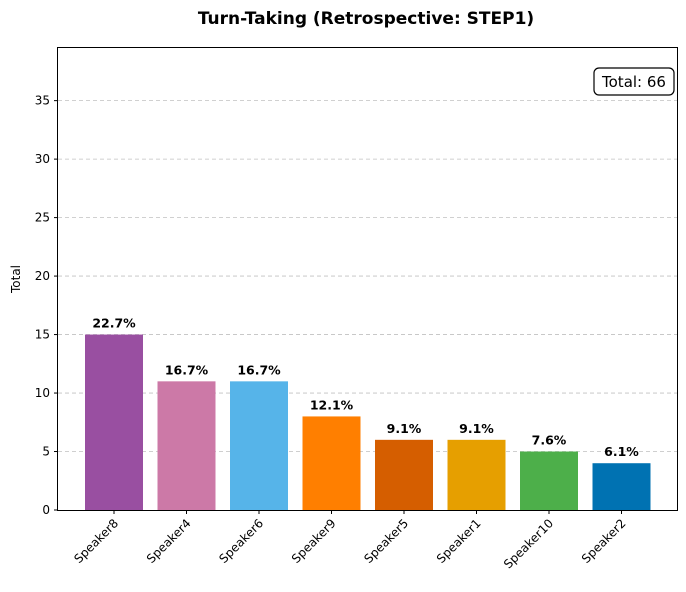 Image resolution: width=686 pixels, height=592 pixels. Describe the element at coordinates (332, 404) in the screenshot. I see `bar-percent-label: 12.1%` at that location.